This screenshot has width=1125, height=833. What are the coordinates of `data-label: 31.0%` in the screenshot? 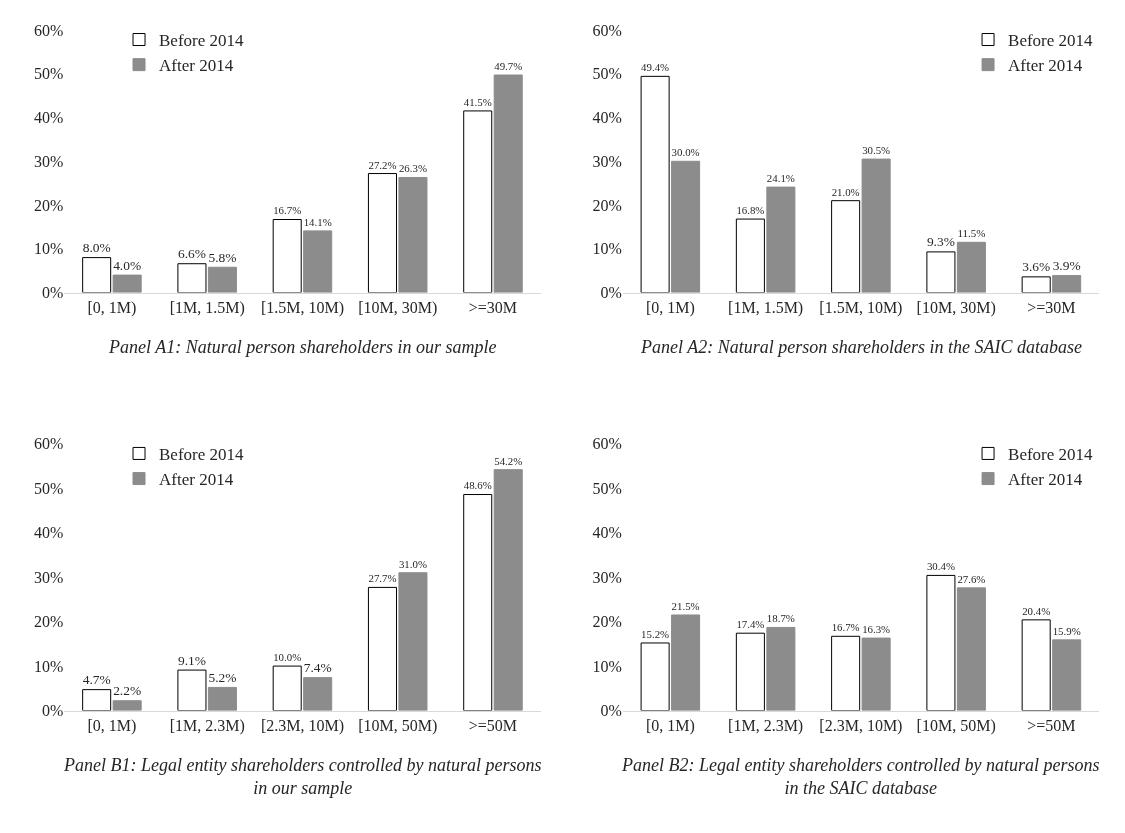 It's located at (412, 563).